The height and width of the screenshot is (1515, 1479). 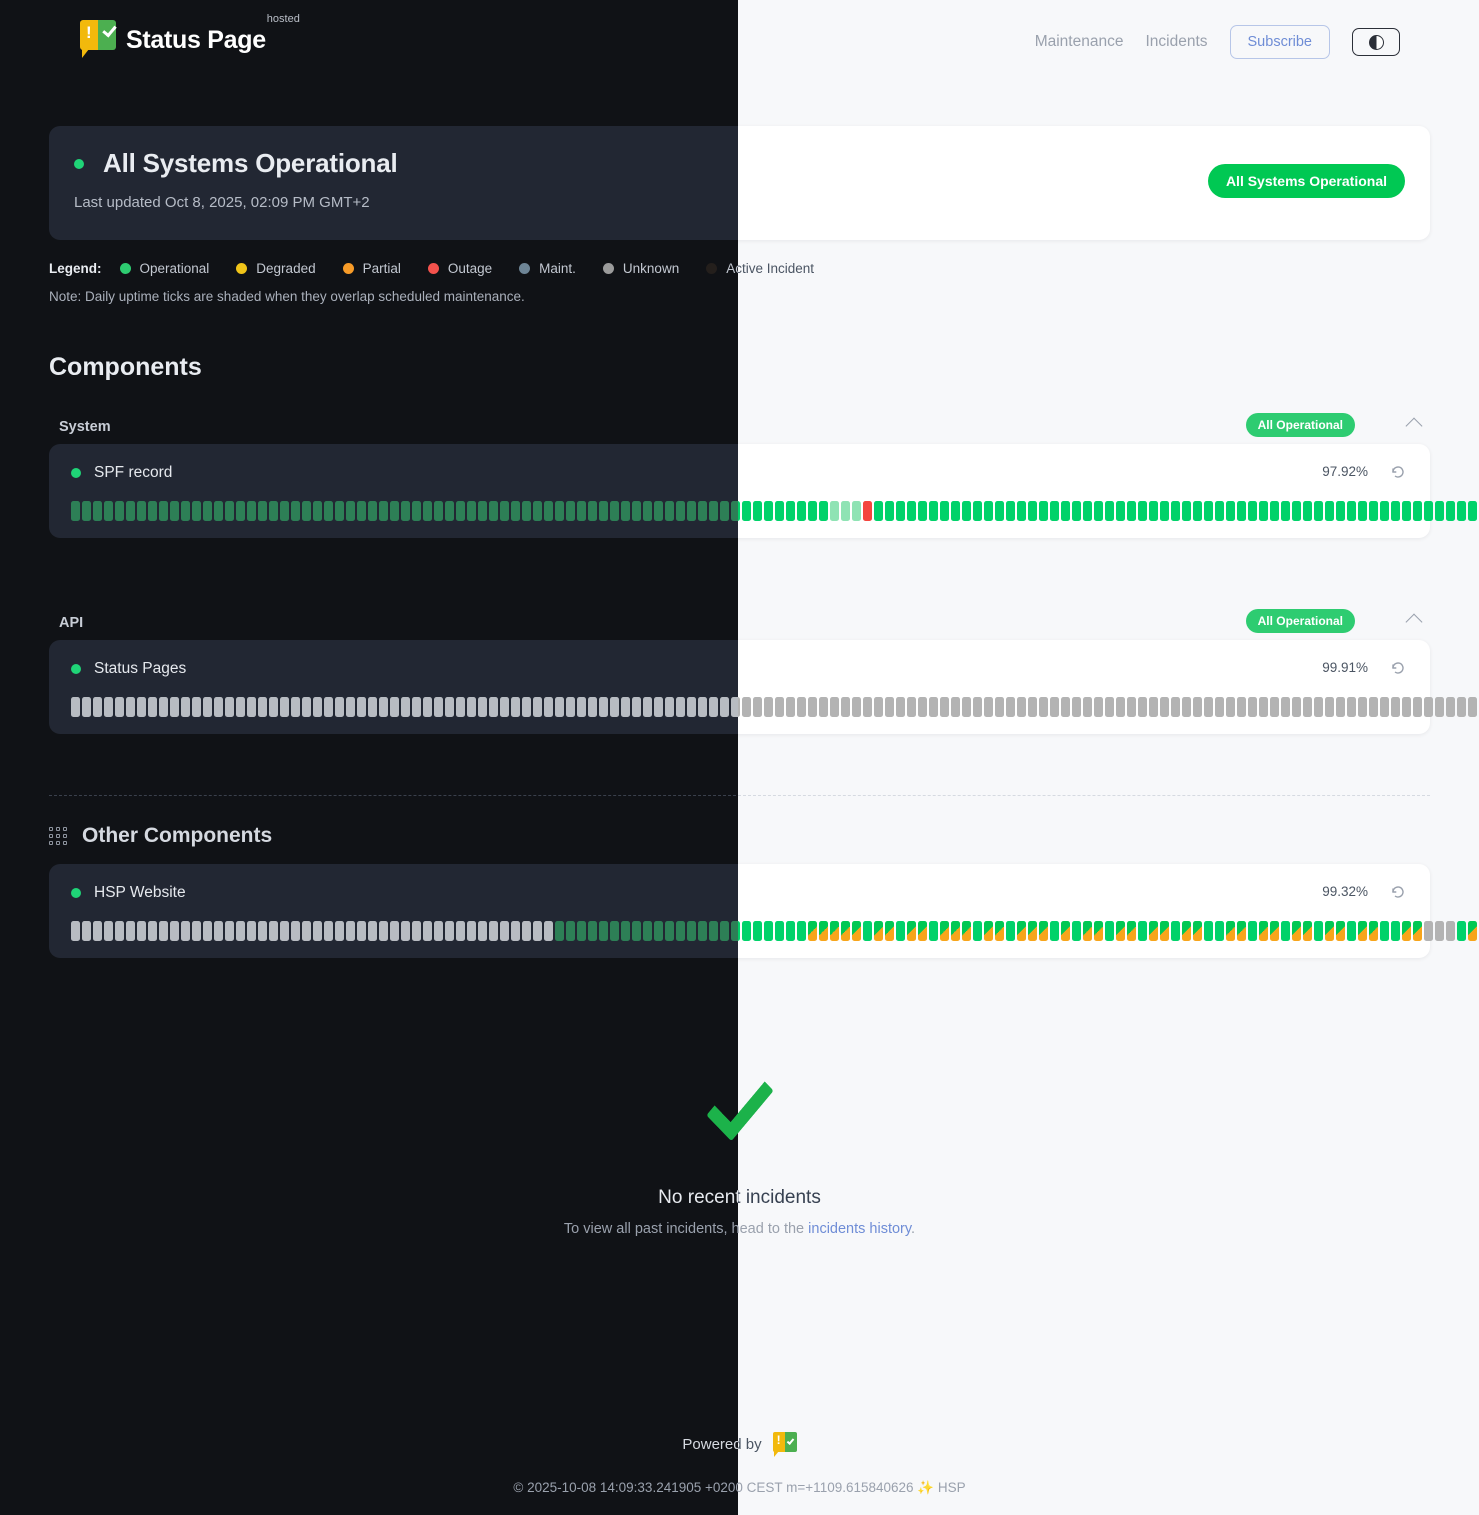 I want to click on nav-incidents: Incidents, so click(x=1176, y=41).